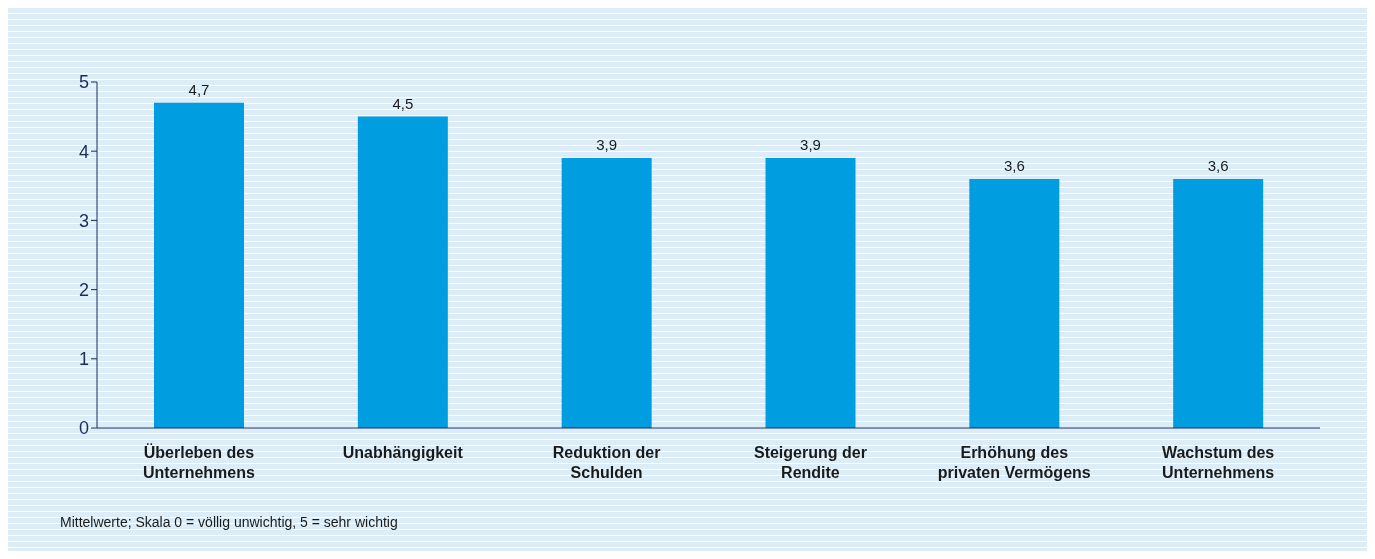 The width and height of the screenshot is (1375, 559). What do you see at coordinates (810, 462) in the screenshot?
I see `x-tick-label: Steigerung der Rendite` at bounding box center [810, 462].